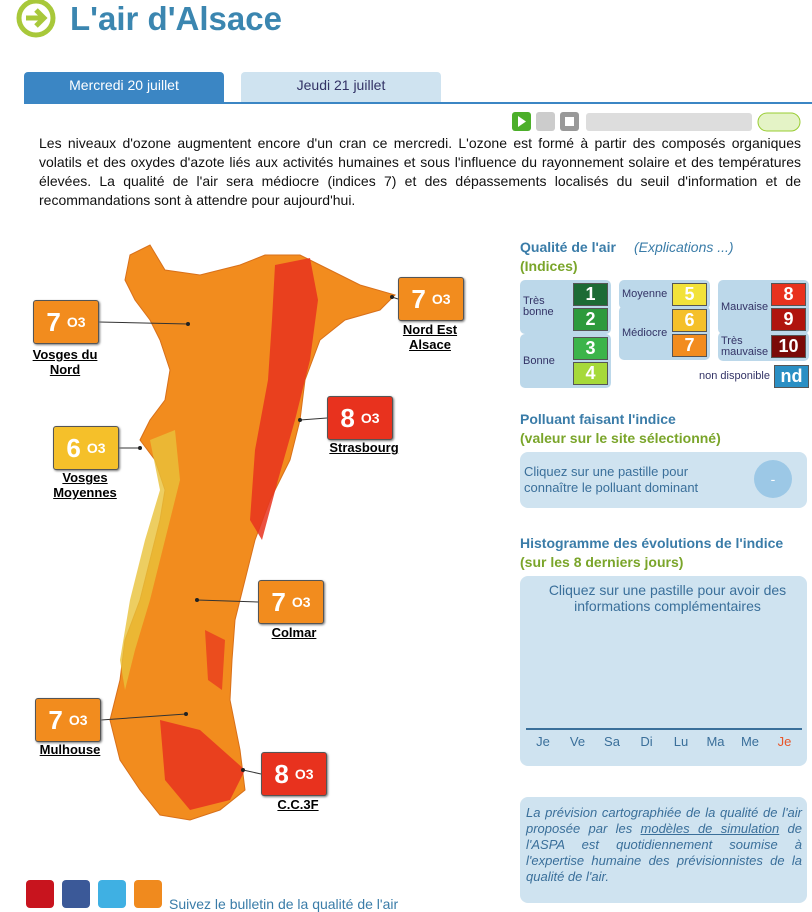 This screenshot has height=912, width=812. Describe the element at coordinates (73, 447) in the screenshot. I see `index-value: 6` at that location.